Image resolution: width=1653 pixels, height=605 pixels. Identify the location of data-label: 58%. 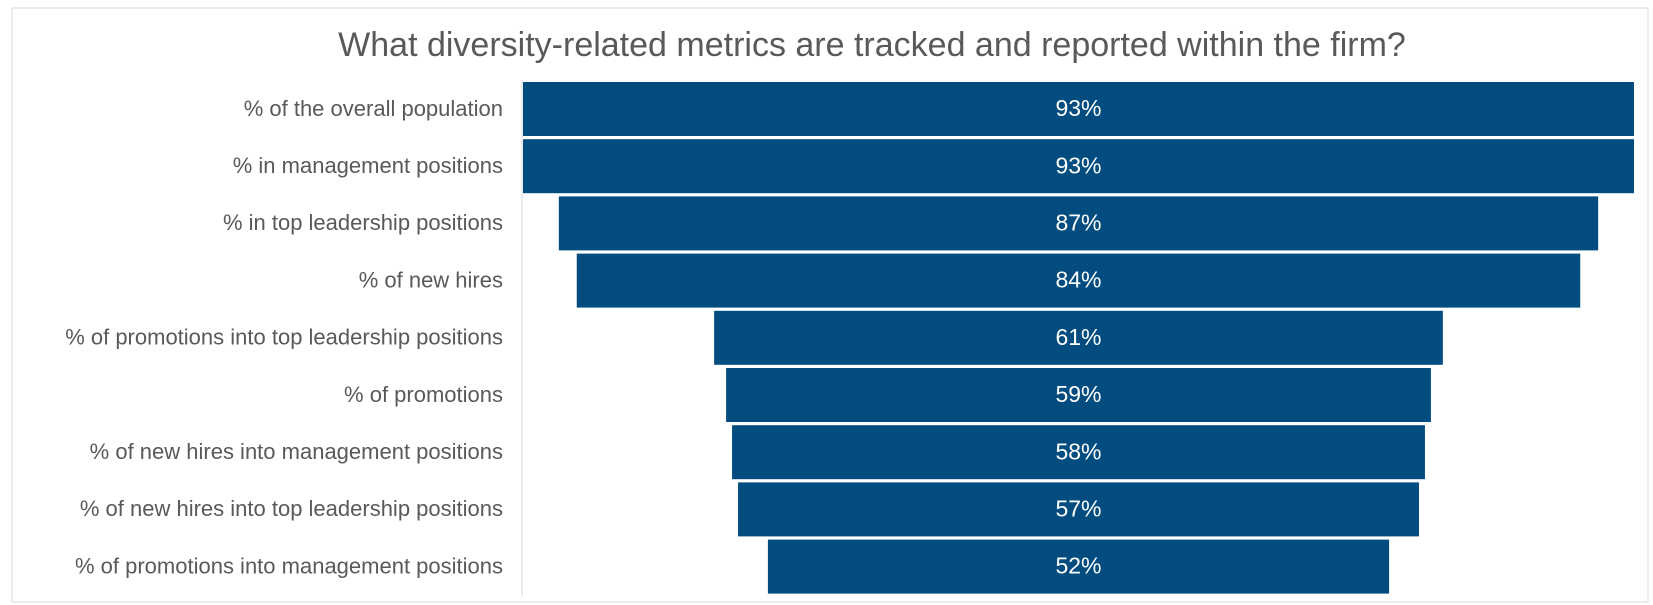
(1078, 451).